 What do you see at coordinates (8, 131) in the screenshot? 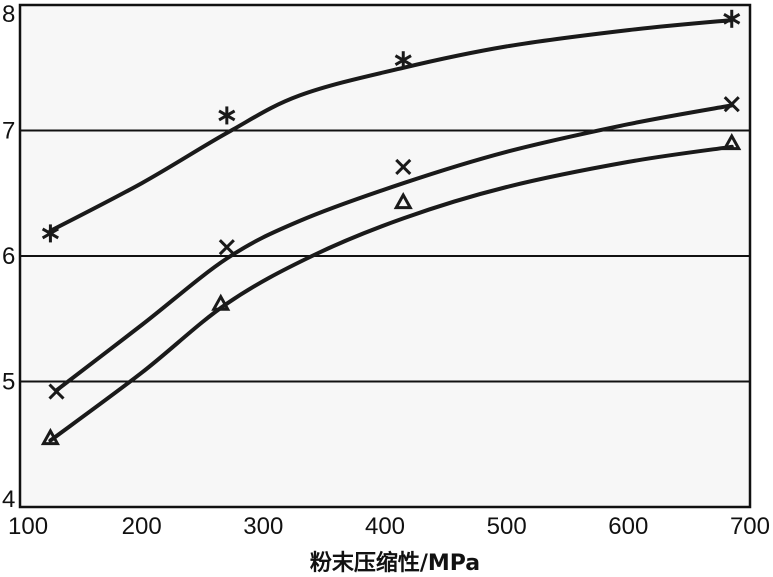
I see `y-tick-label-7: 7` at bounding box center [8, 131].